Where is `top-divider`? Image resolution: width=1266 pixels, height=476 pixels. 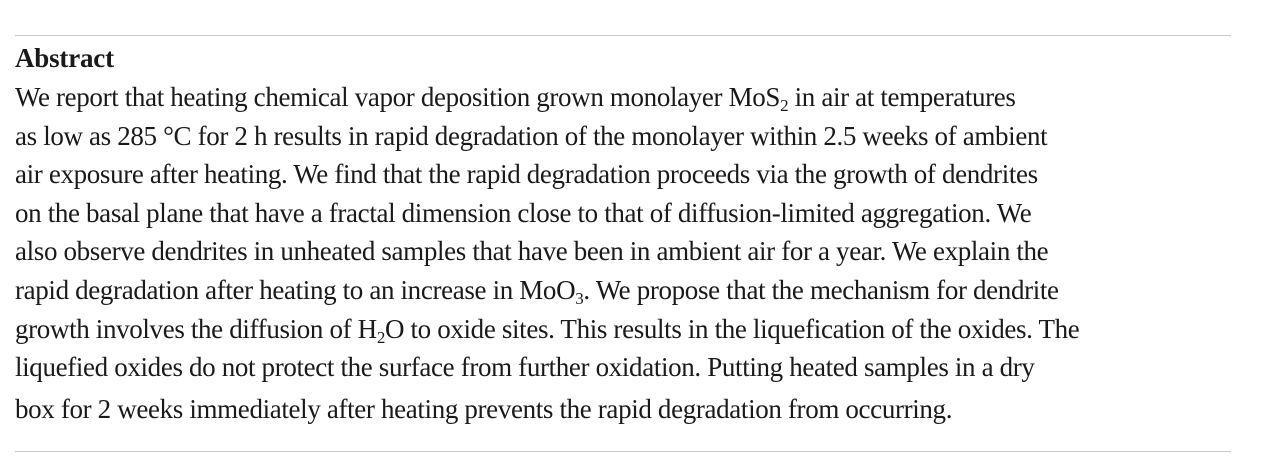
top-divider is located at coordinates (623, 35).